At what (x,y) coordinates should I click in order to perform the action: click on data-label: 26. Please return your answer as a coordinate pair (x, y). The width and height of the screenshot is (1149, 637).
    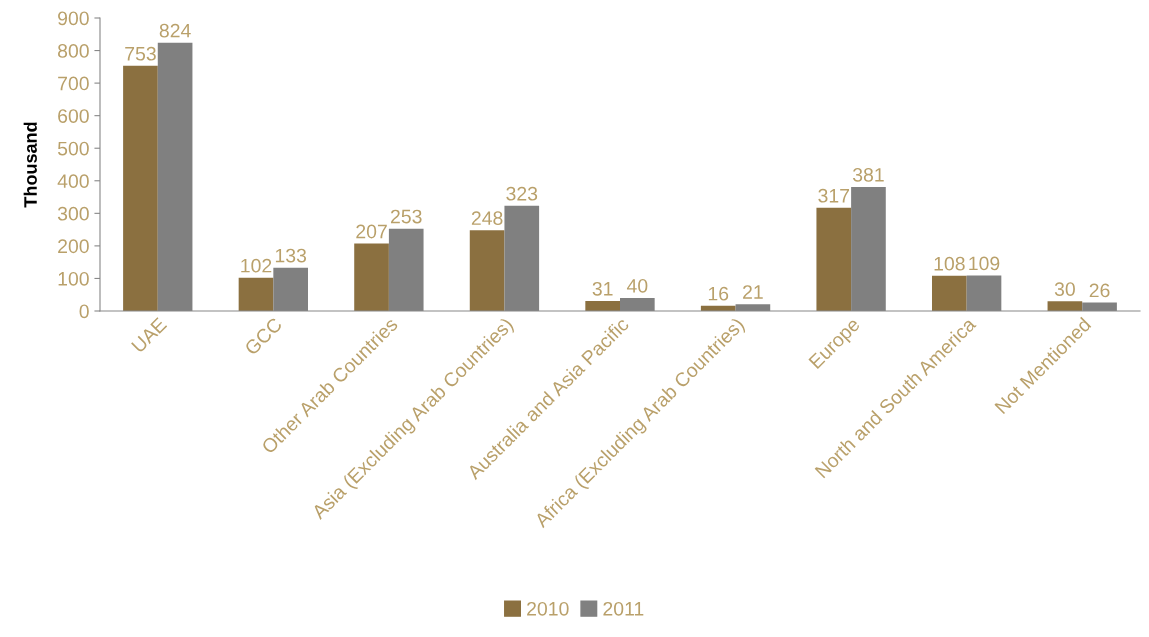
    Looking at the image, I should click on (1099, 290).